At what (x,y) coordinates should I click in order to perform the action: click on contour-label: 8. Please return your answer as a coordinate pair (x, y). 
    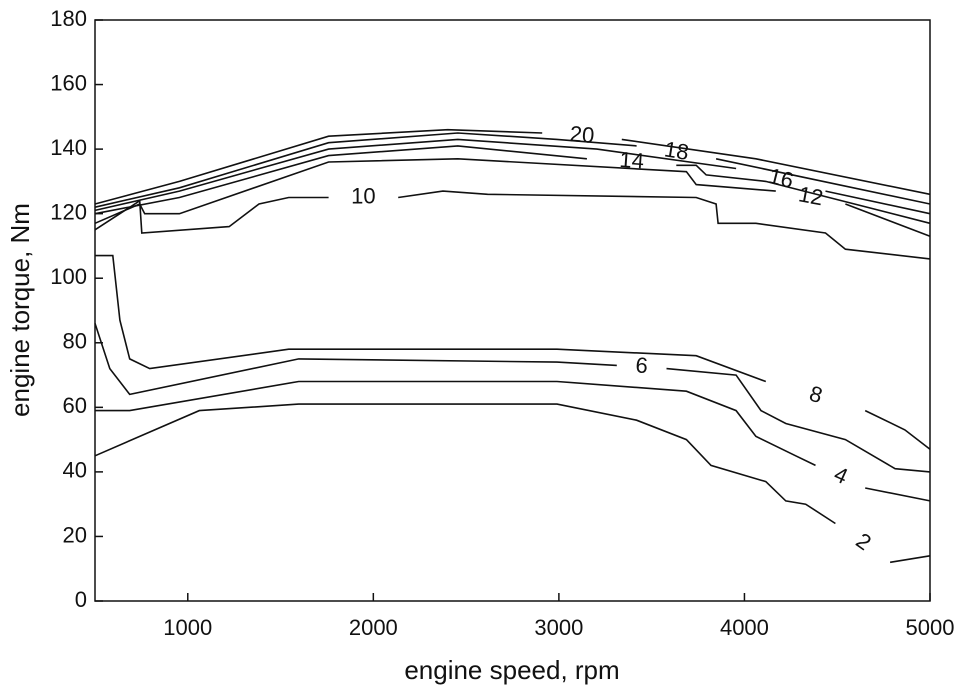
    Looking at the image, I should click on (816, 394).